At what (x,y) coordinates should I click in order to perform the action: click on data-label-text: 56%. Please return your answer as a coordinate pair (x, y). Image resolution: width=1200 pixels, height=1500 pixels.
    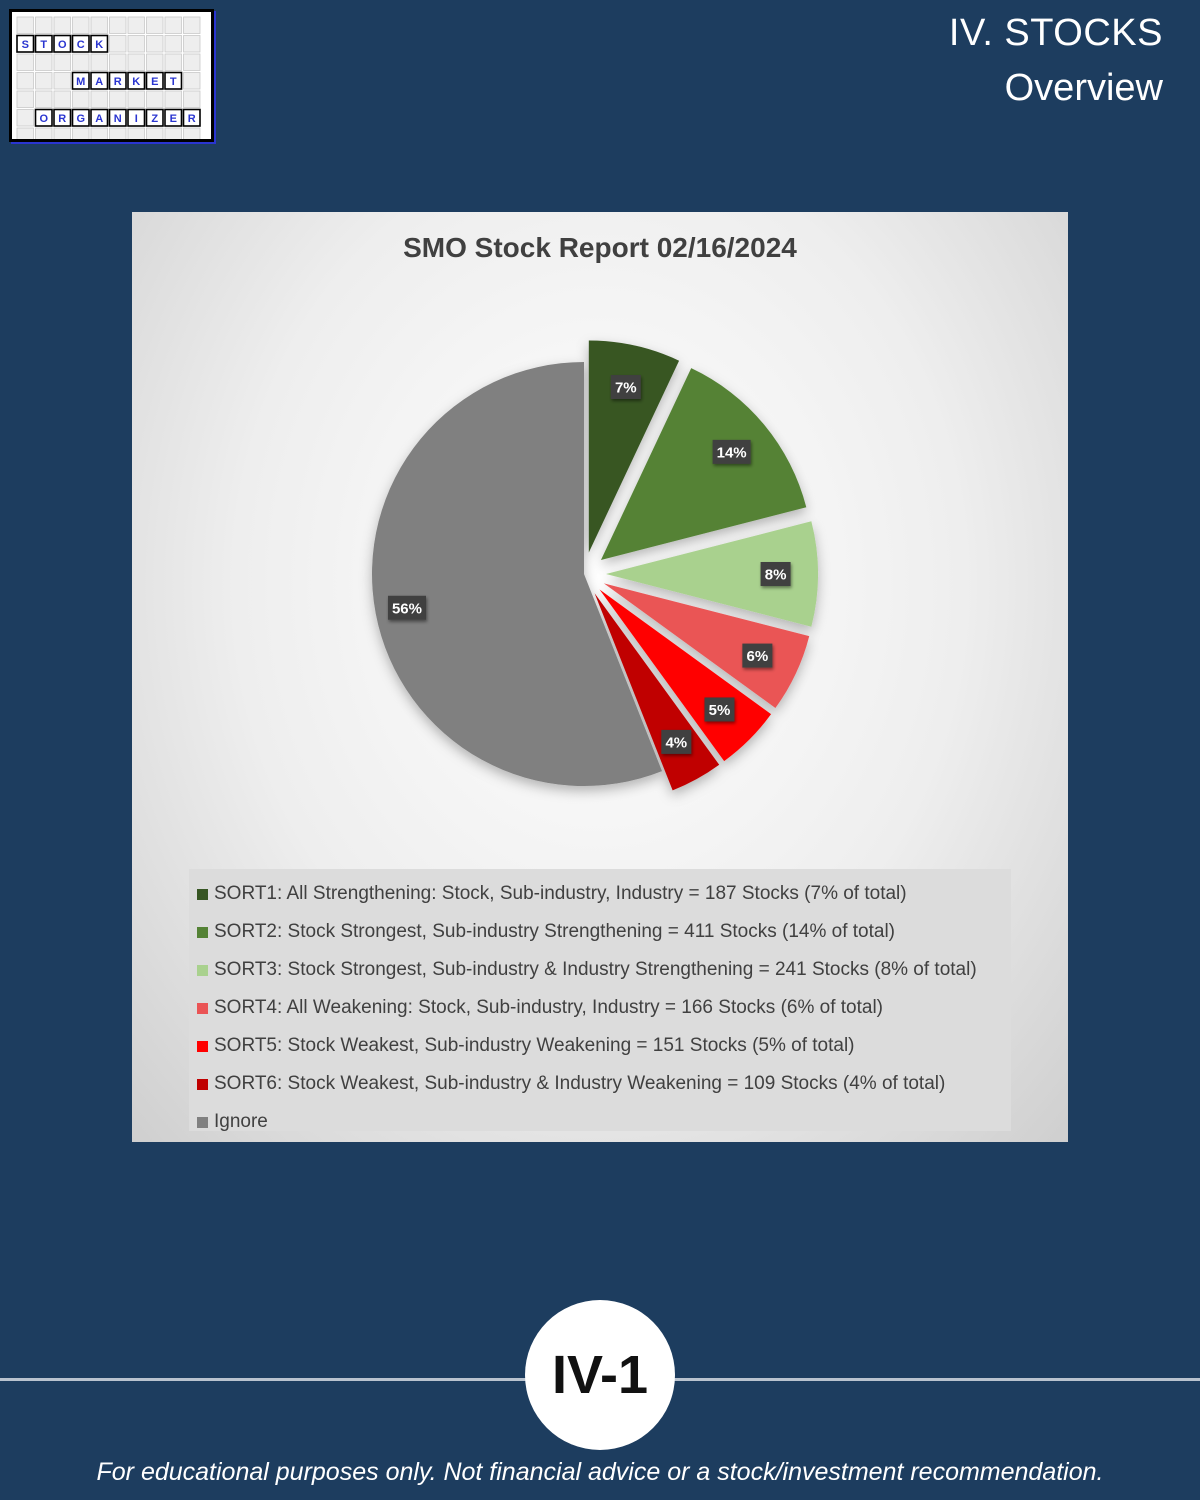
    Looking at the image, I should click on (407, 608).